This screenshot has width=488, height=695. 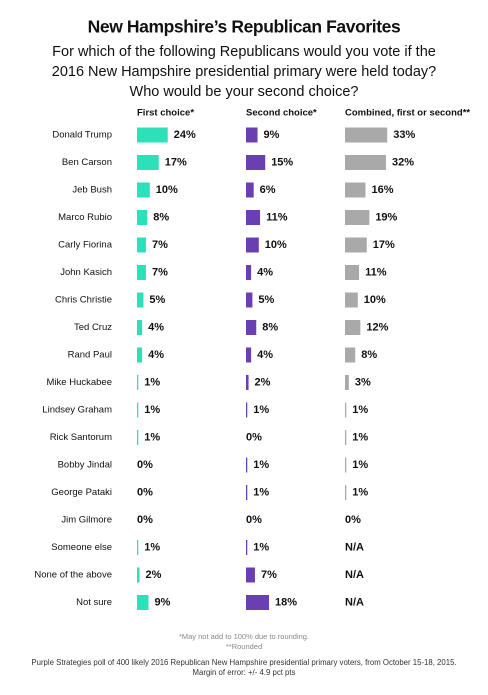 What do you see at coordinates (281, 113) in the screenshot?
I see `column-header: Second choice*` at bounding box center [281, 113].